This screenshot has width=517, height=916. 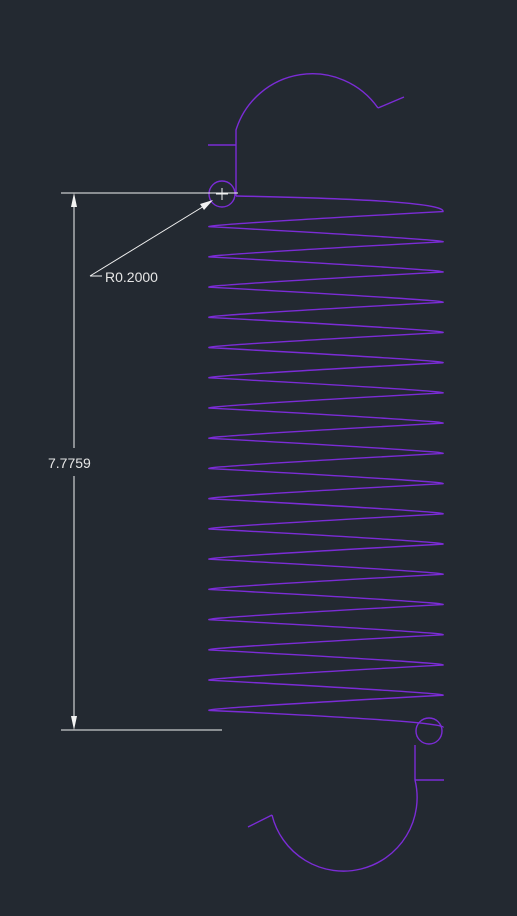 I want to click on dimension-arrow-bottom, so click(x=74, y=723).